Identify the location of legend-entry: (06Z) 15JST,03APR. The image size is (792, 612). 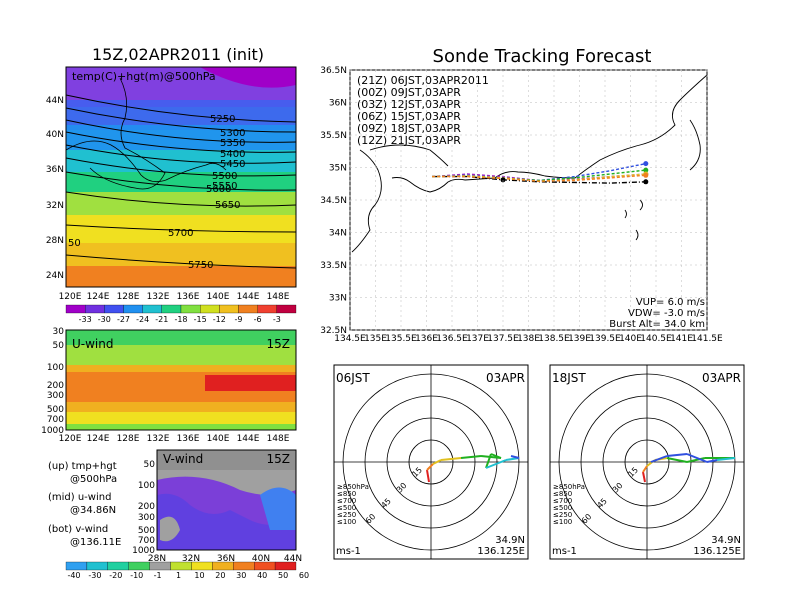
(409, 116).